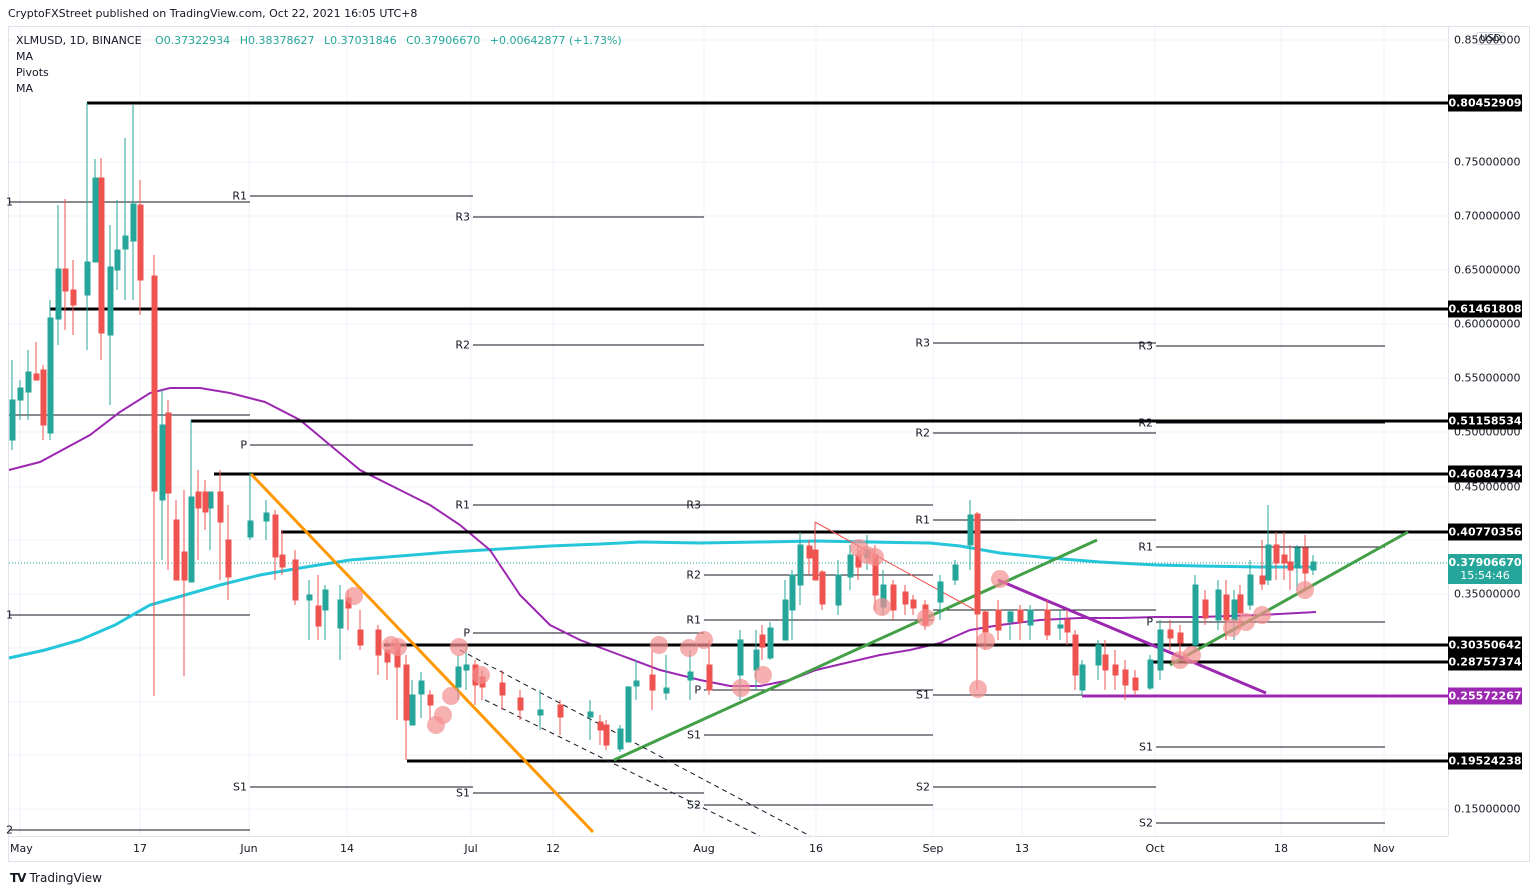 The image size is (1536, 894). I want to click on currency-badge: USD, so click(1491, 38).